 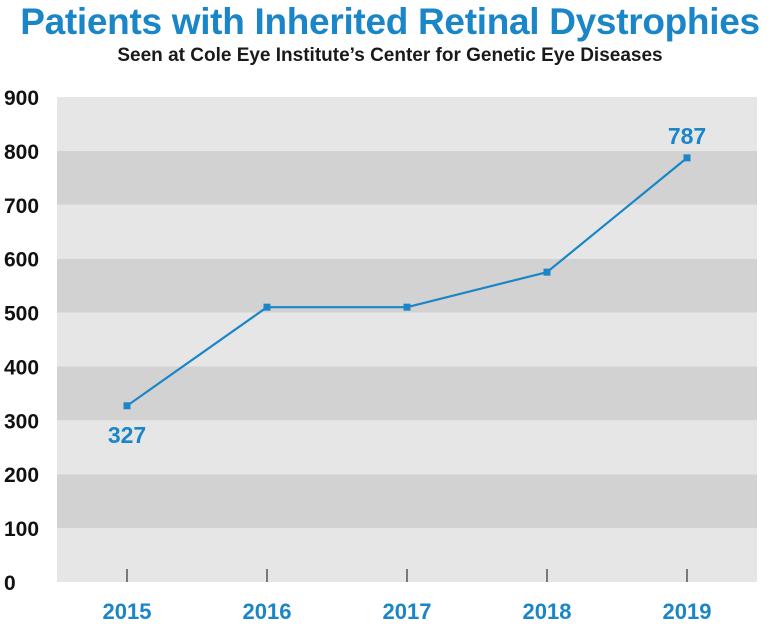 I want to click on y-tick-label: 100, so click(x=21, y=529).